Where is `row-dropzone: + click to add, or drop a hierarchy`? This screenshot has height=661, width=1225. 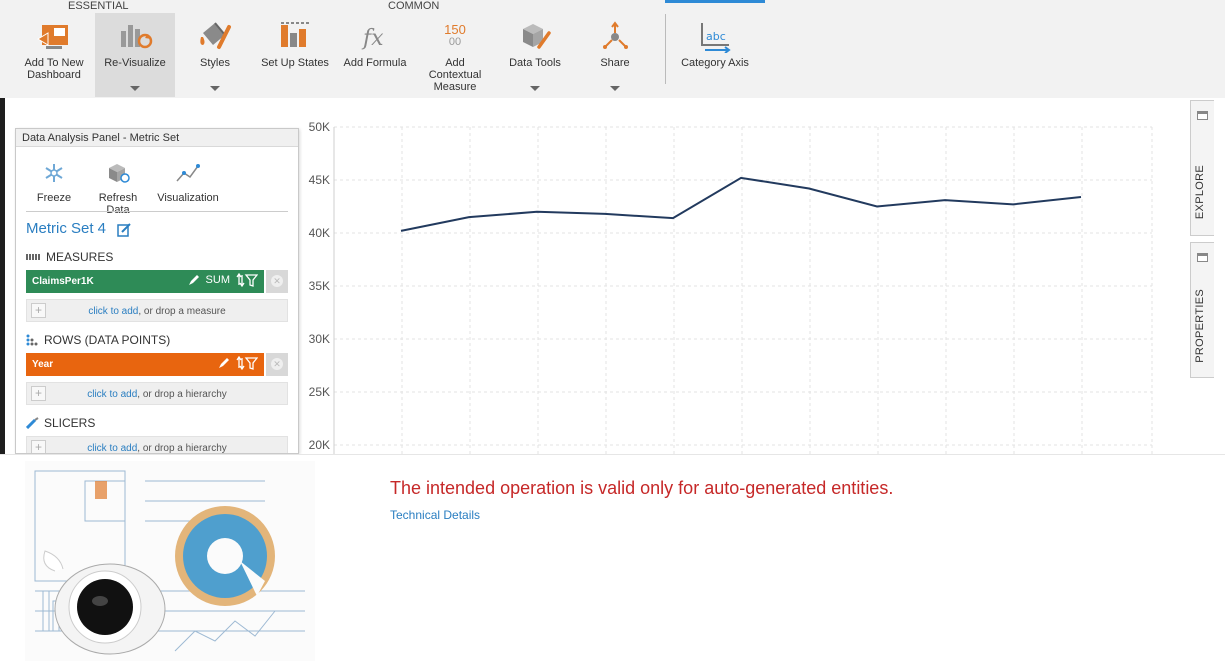
row-dropzone: + click to add, or drop a hierarchy is located at coordinates (157, 393).